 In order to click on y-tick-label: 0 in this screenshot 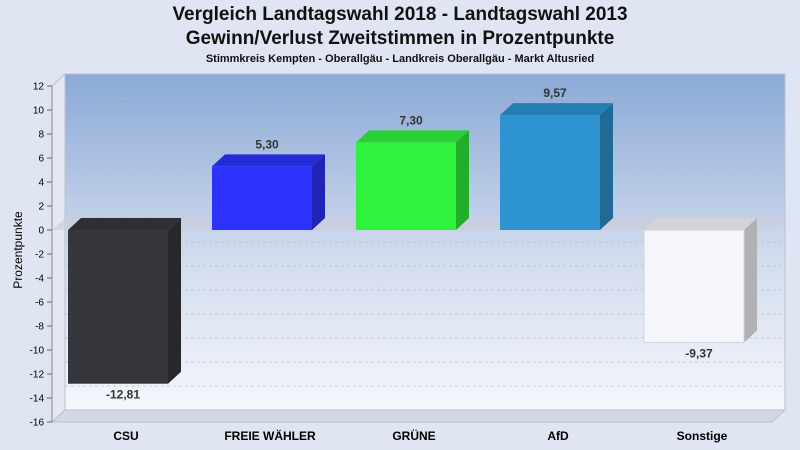, I will do `click(41, 231)`.